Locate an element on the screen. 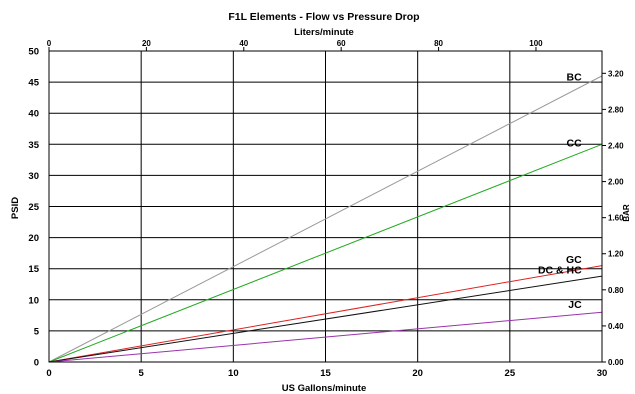  y-right-ticks: 0.00 0.40 0.80 1.20 1.60 2.00 2.40 2.80 3.20 is located at coordinates (613, 218).